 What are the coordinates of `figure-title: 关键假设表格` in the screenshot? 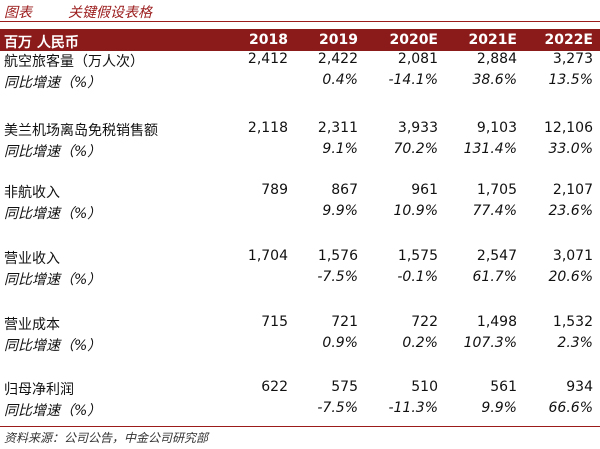 It's located at (110, 13).